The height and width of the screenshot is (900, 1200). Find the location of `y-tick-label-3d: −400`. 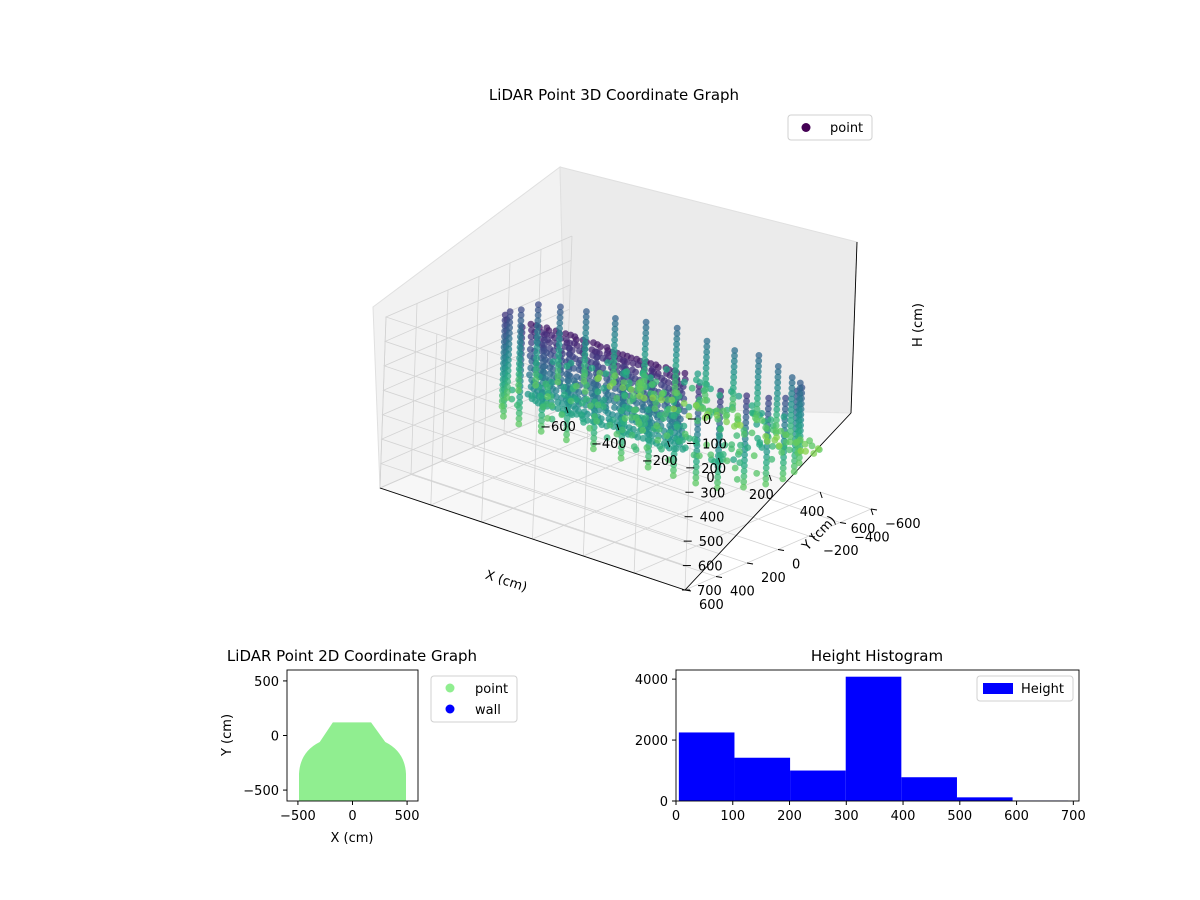

y-tick-label-3d: −400 is located at coordinates (872, 538).